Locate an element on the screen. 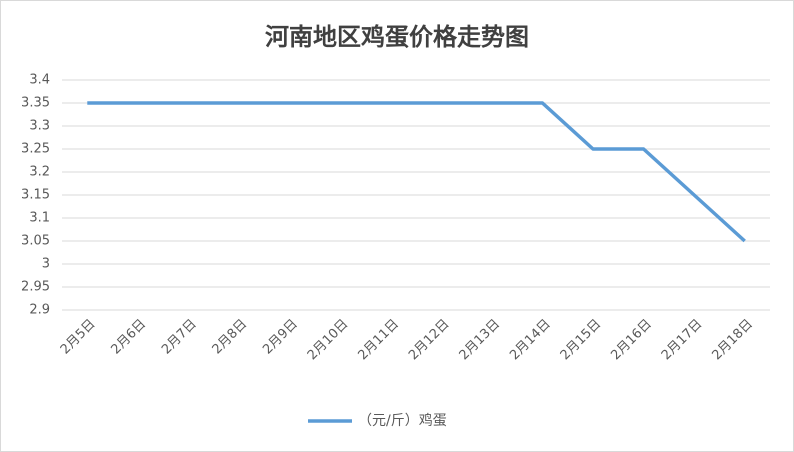  y-tick-label: 3.3 is located at coordinates (39, 126).